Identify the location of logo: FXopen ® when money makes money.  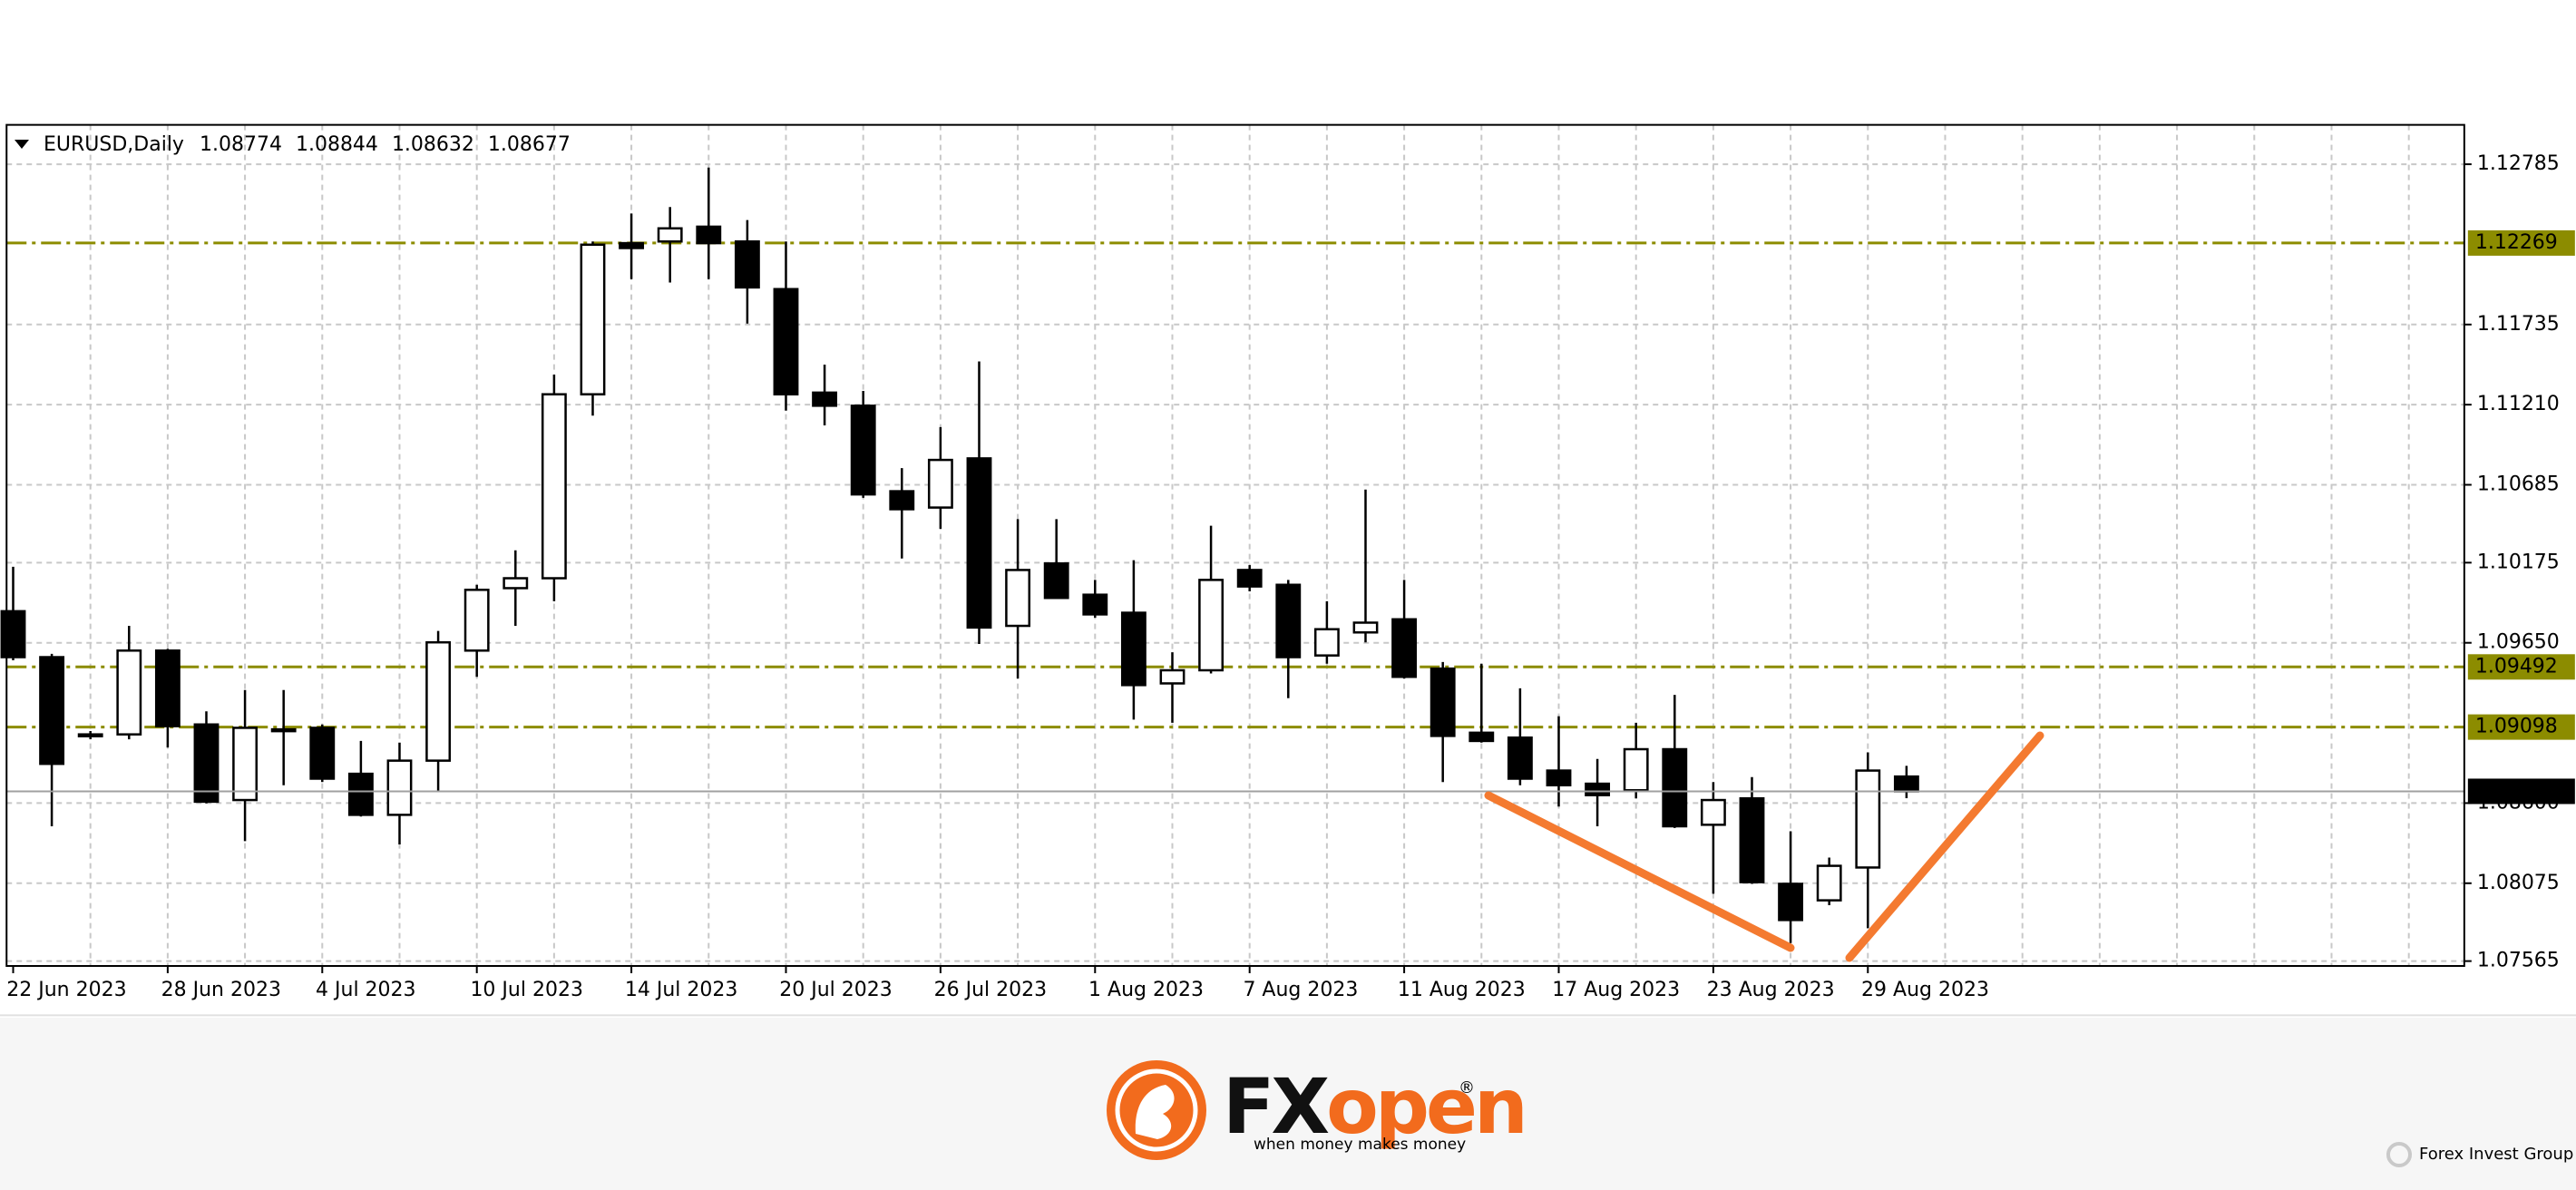
(1317, 1110).